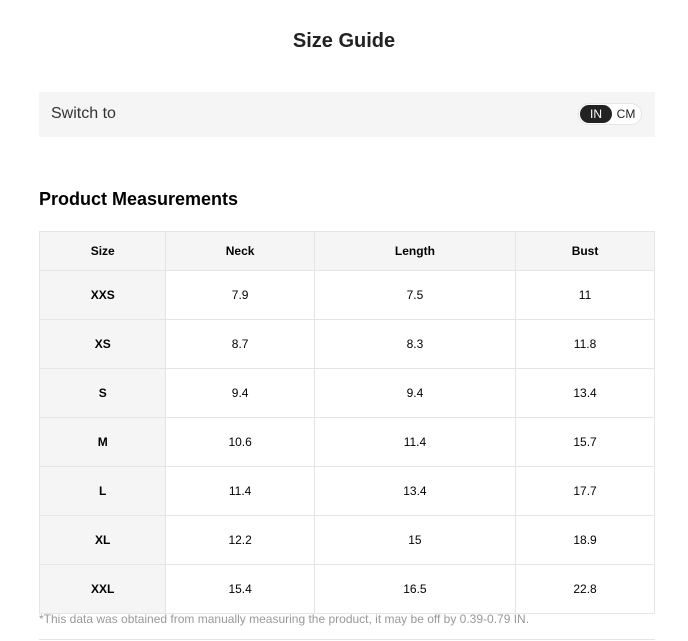  I want to click on unit-option-cm: CM, so click(626, 114).